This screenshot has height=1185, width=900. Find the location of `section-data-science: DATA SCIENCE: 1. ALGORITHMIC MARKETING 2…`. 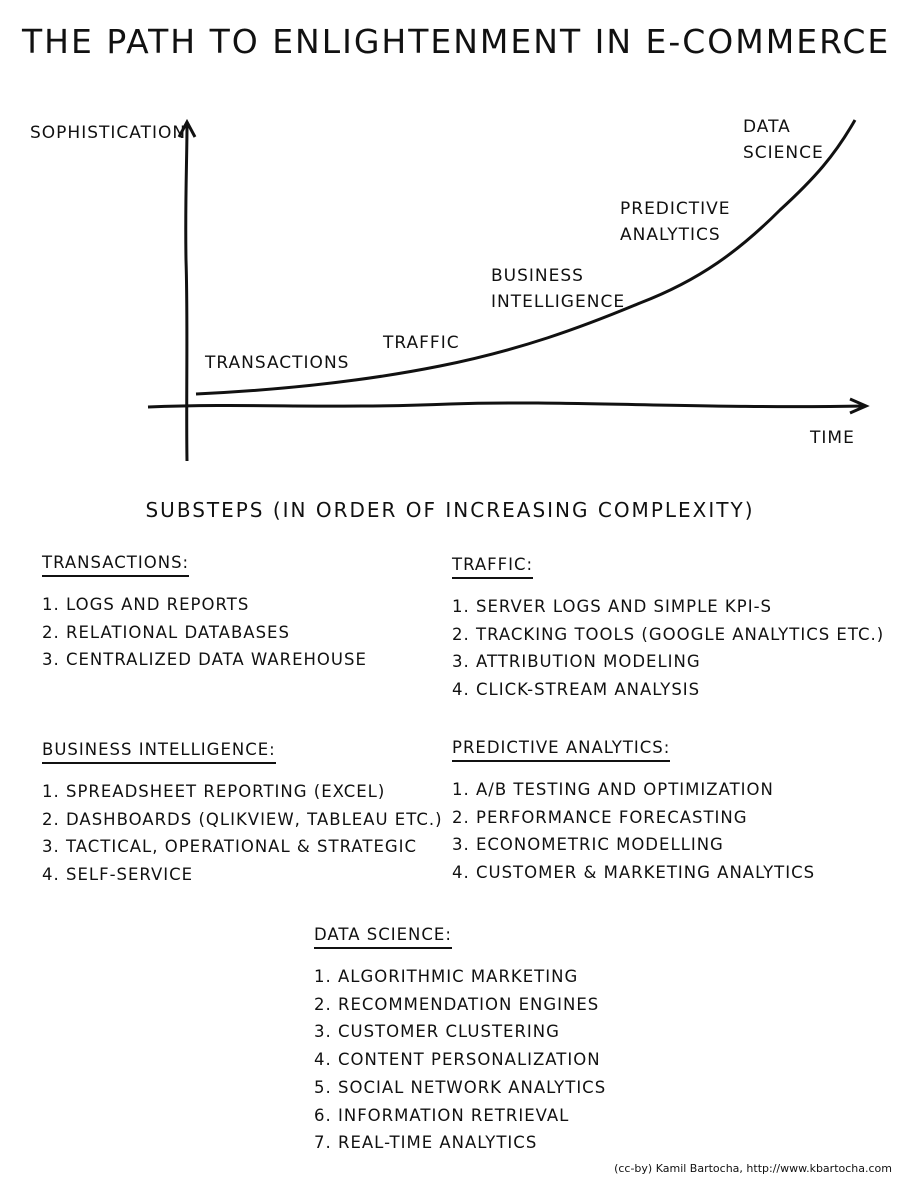

section-data-science: DATA SCIENCE: 1. ALGORITHMIC MARKETING 2… is located at coordinates (460, 1041).